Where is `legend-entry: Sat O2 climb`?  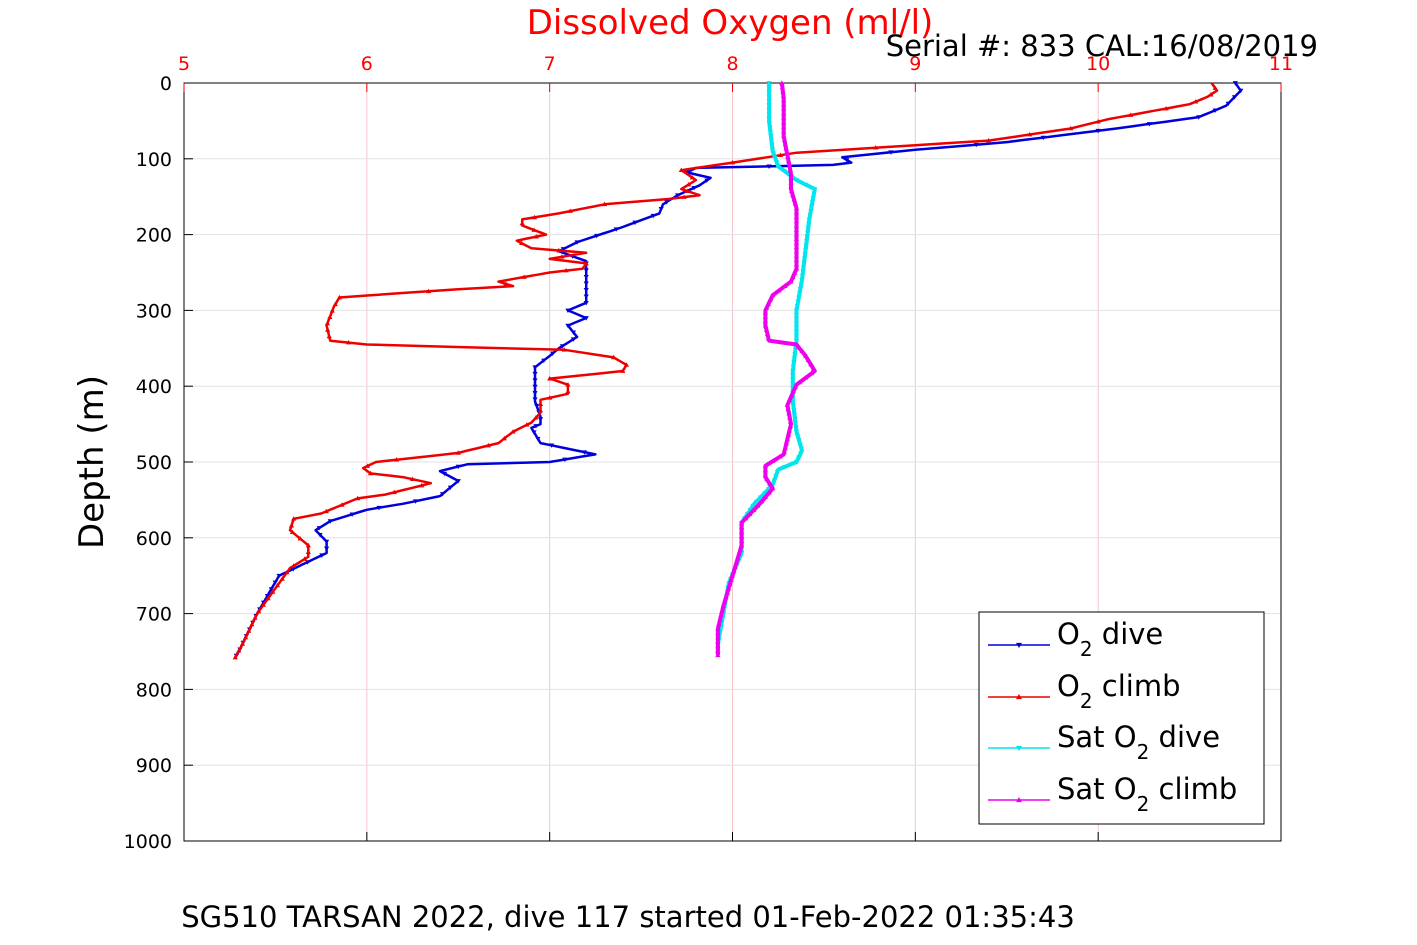 legend-entry: Sat O2 climb is located at coordinates (1112, 794).